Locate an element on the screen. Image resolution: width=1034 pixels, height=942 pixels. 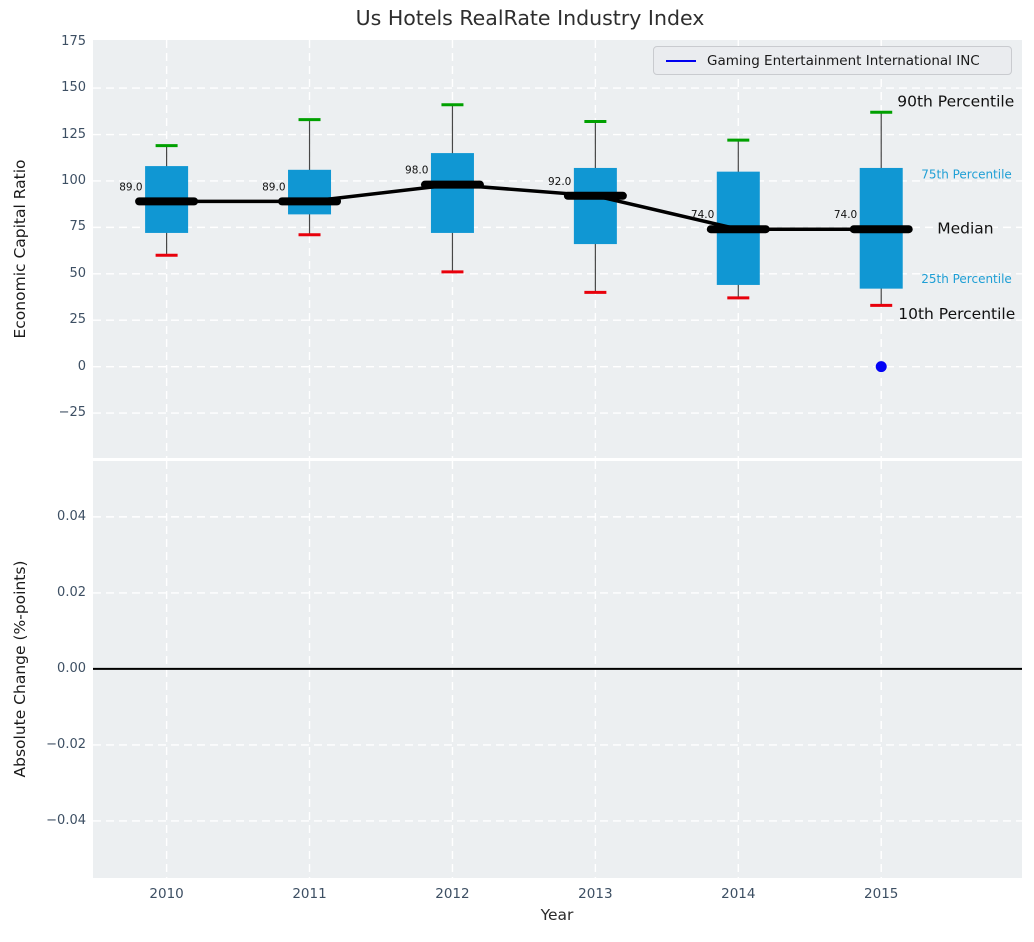
y-axis-label-bottom: Absolute Change (%-points) is located at coordinates (20, 669).